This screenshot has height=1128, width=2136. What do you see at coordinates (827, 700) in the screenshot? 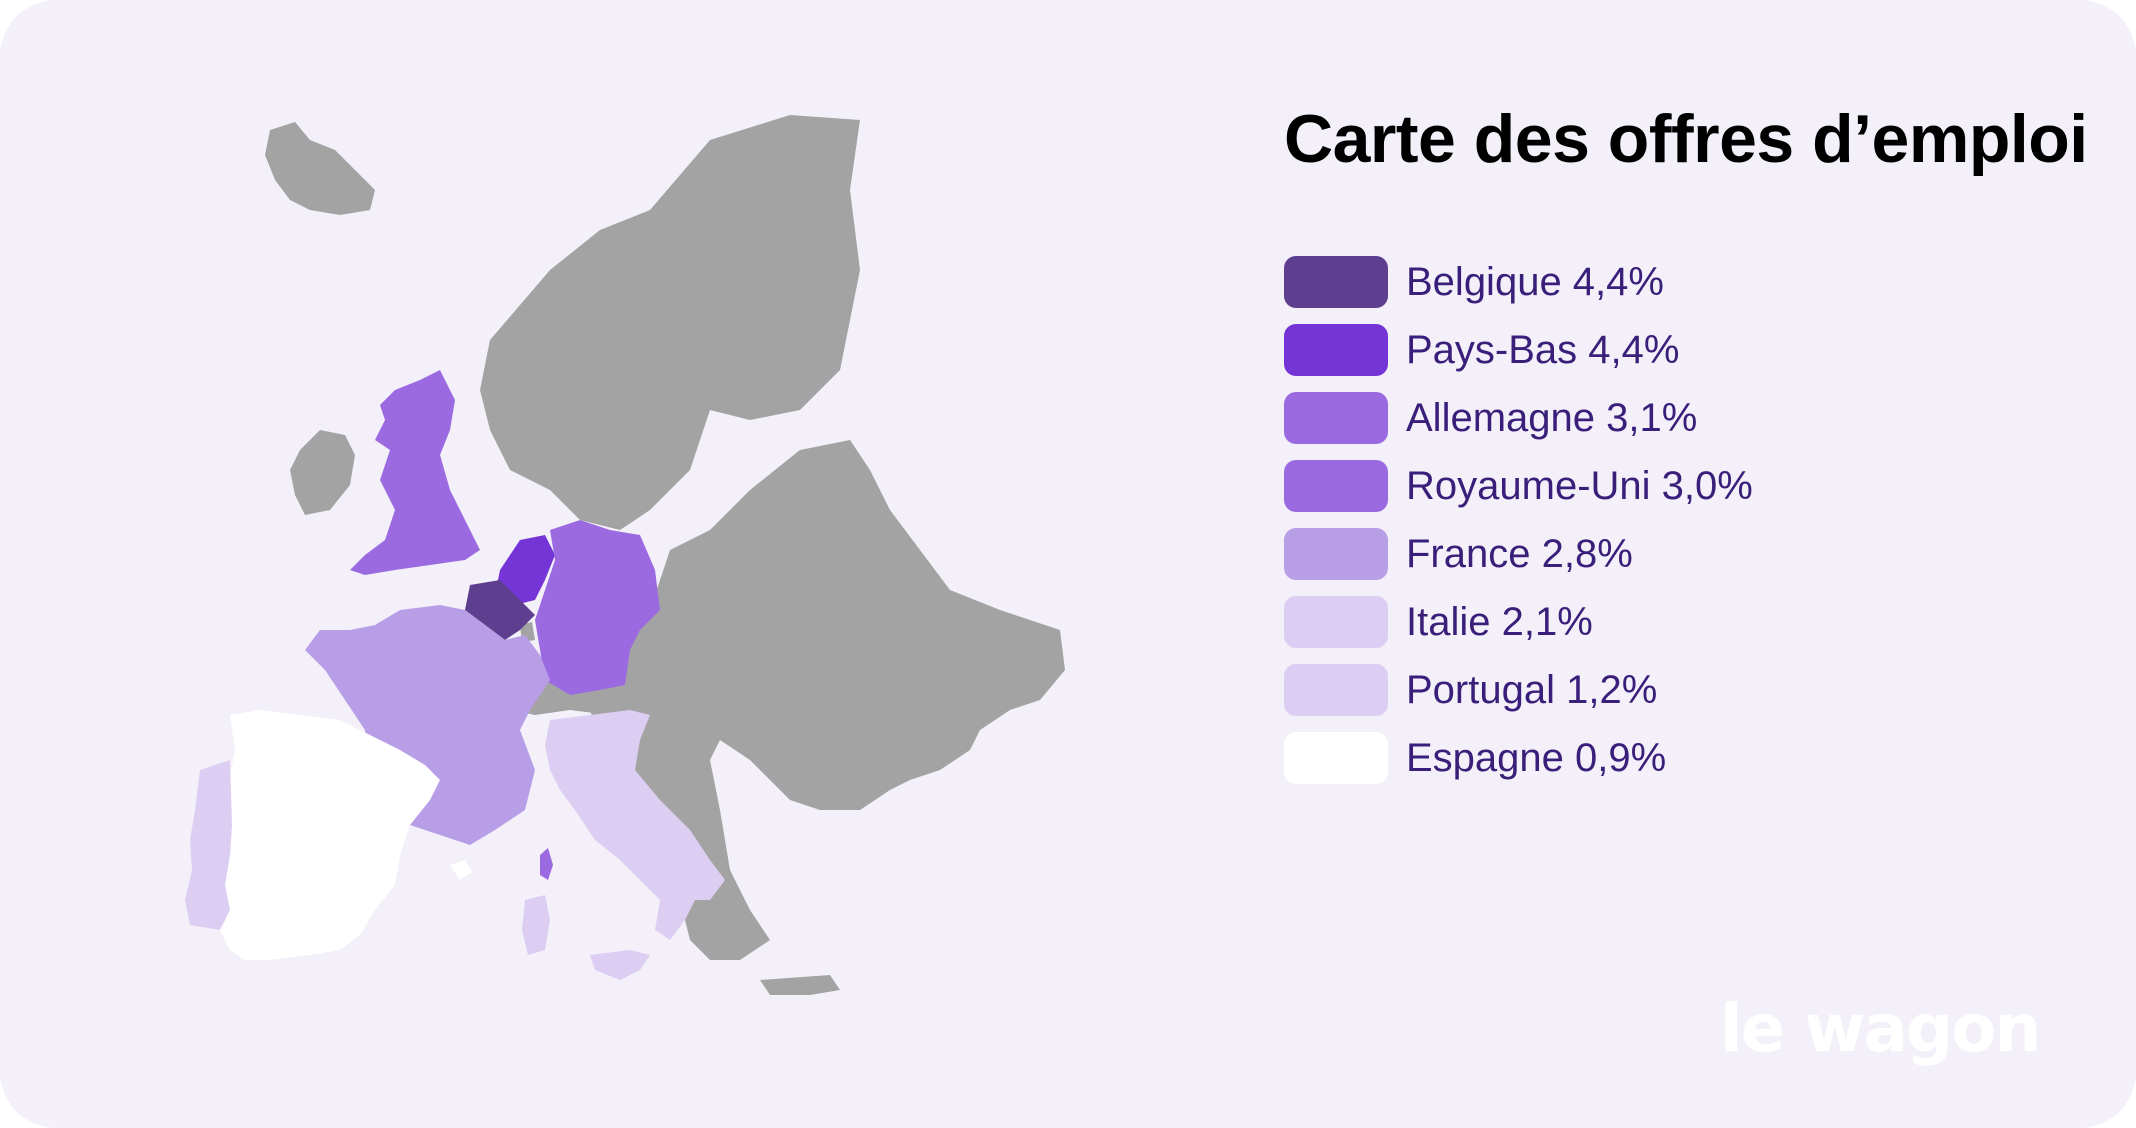
I see `country-eastern-europe` at bounding box center [827, 700].